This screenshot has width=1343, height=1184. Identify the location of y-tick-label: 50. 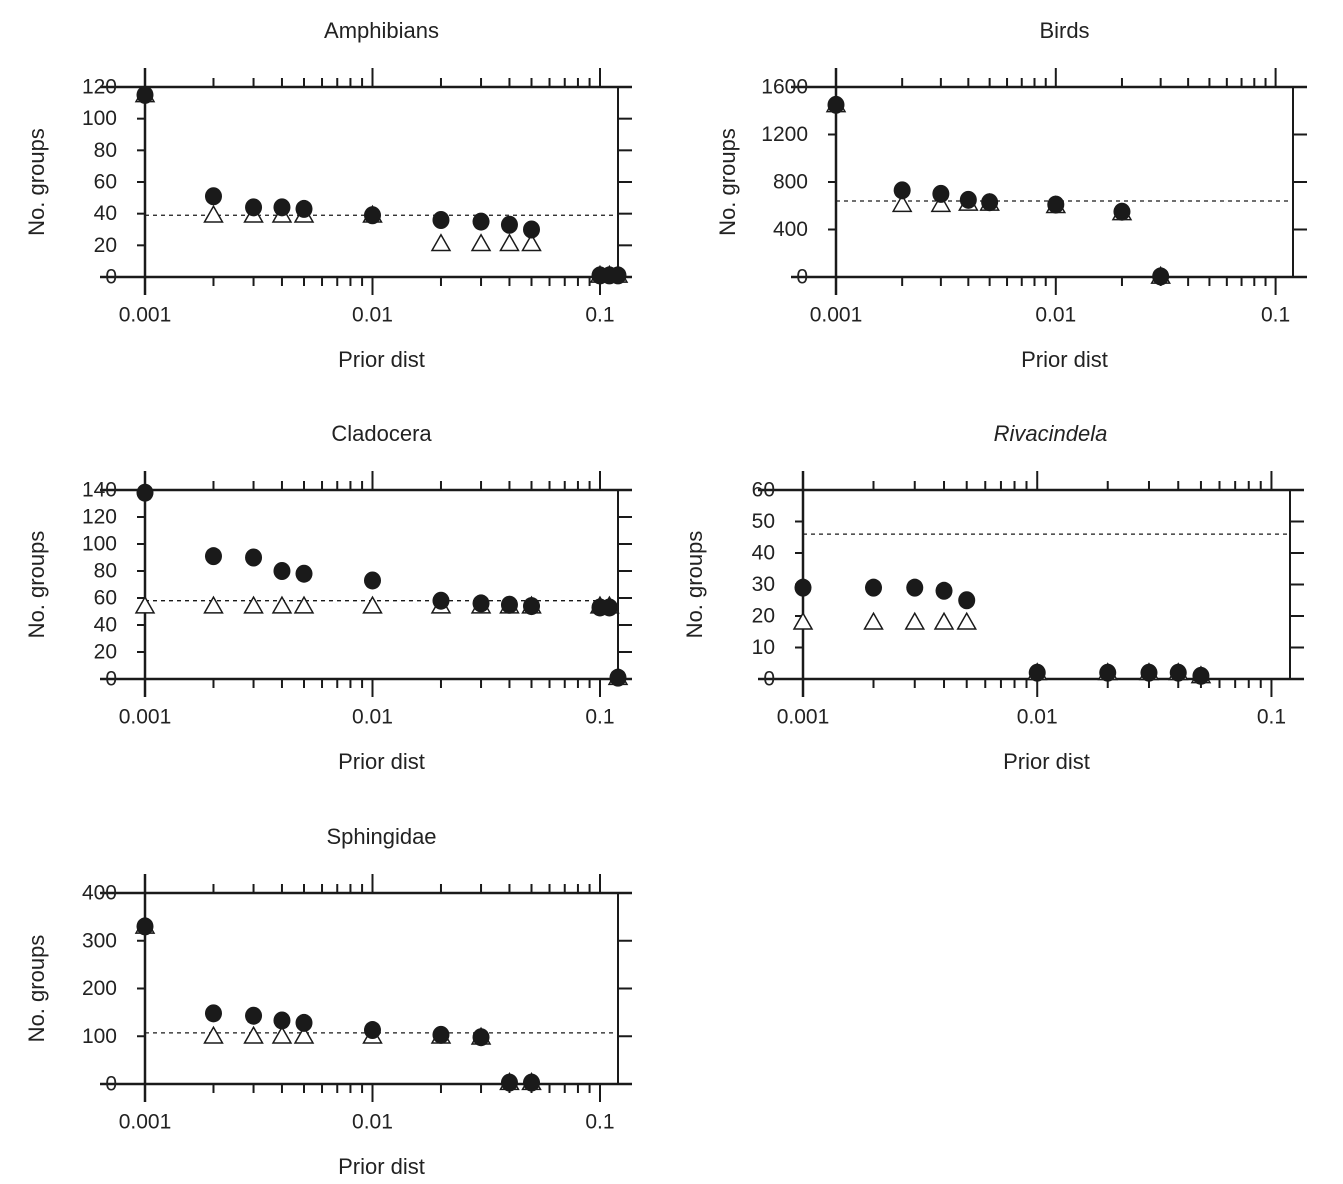
(763, 521).